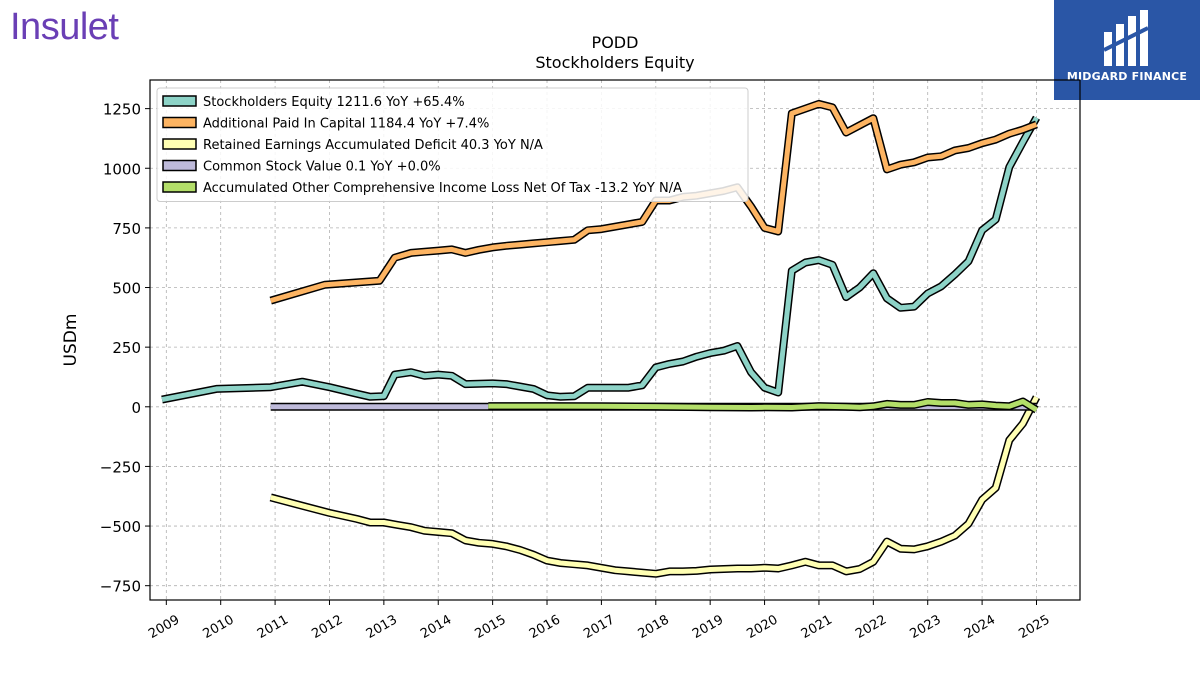  What do you see at coordinates (71, 340) in the screenshot?
I see `y-axis-label: USDm` at bounding box center [71, 340].